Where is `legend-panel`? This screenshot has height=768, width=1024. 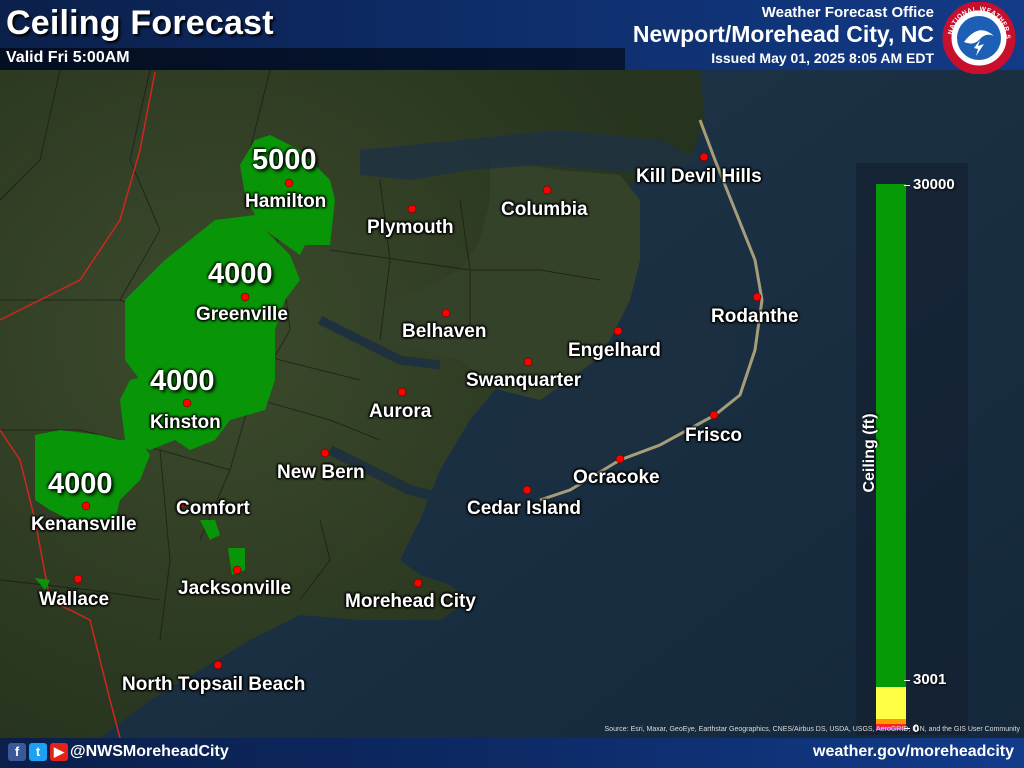 legend-panel is located at coordinates (912, 449).